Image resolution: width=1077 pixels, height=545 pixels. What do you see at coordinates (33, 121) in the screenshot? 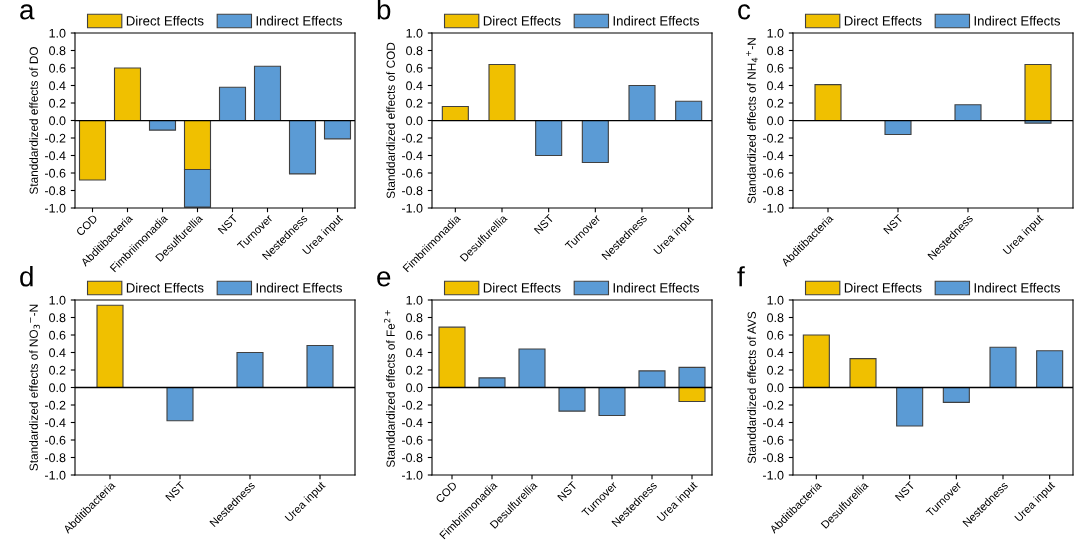
I see `y-axis-title: Standdardized effects of DO` at bounding box center [33, 121].